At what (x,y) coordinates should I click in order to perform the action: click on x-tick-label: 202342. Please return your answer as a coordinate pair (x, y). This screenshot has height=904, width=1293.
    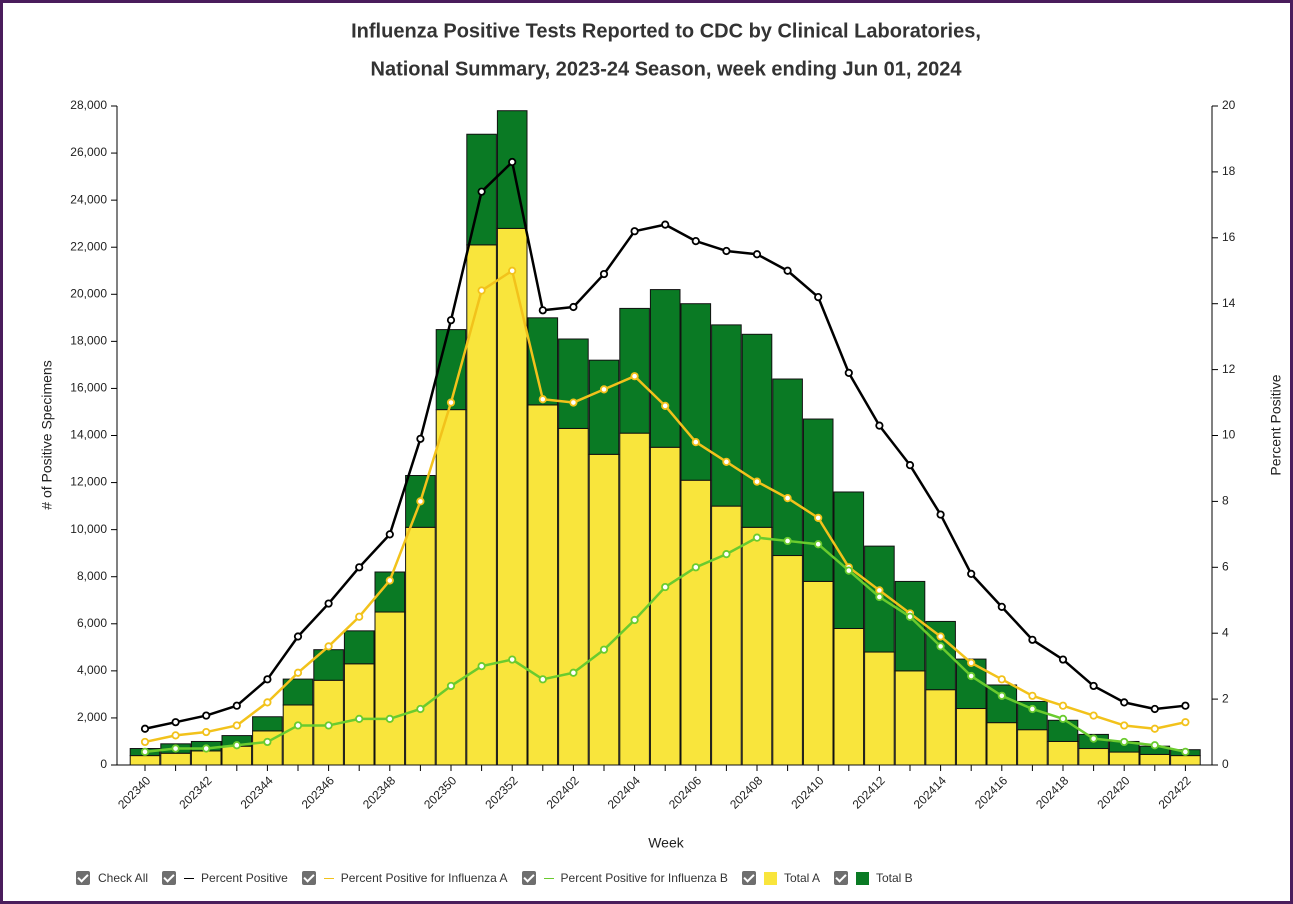
    Looking at the image, I should click on (195, 792).